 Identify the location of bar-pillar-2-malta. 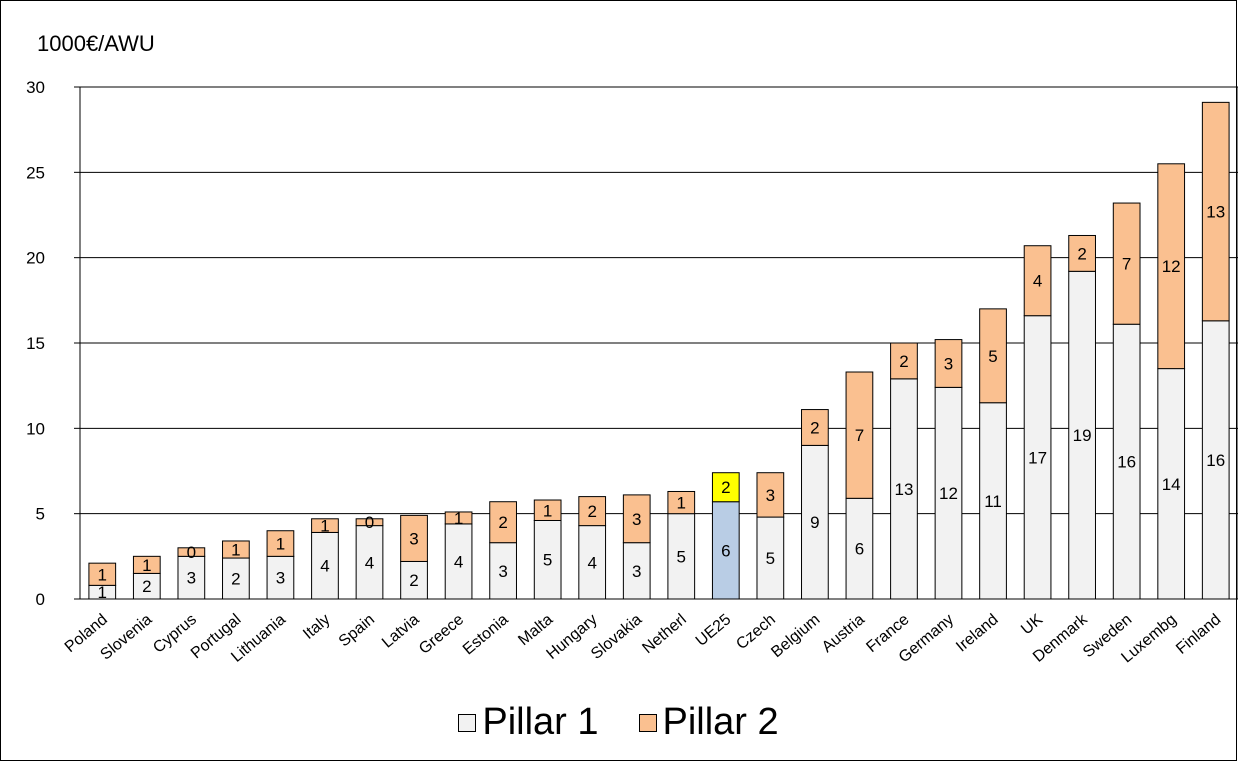
(547, 510).